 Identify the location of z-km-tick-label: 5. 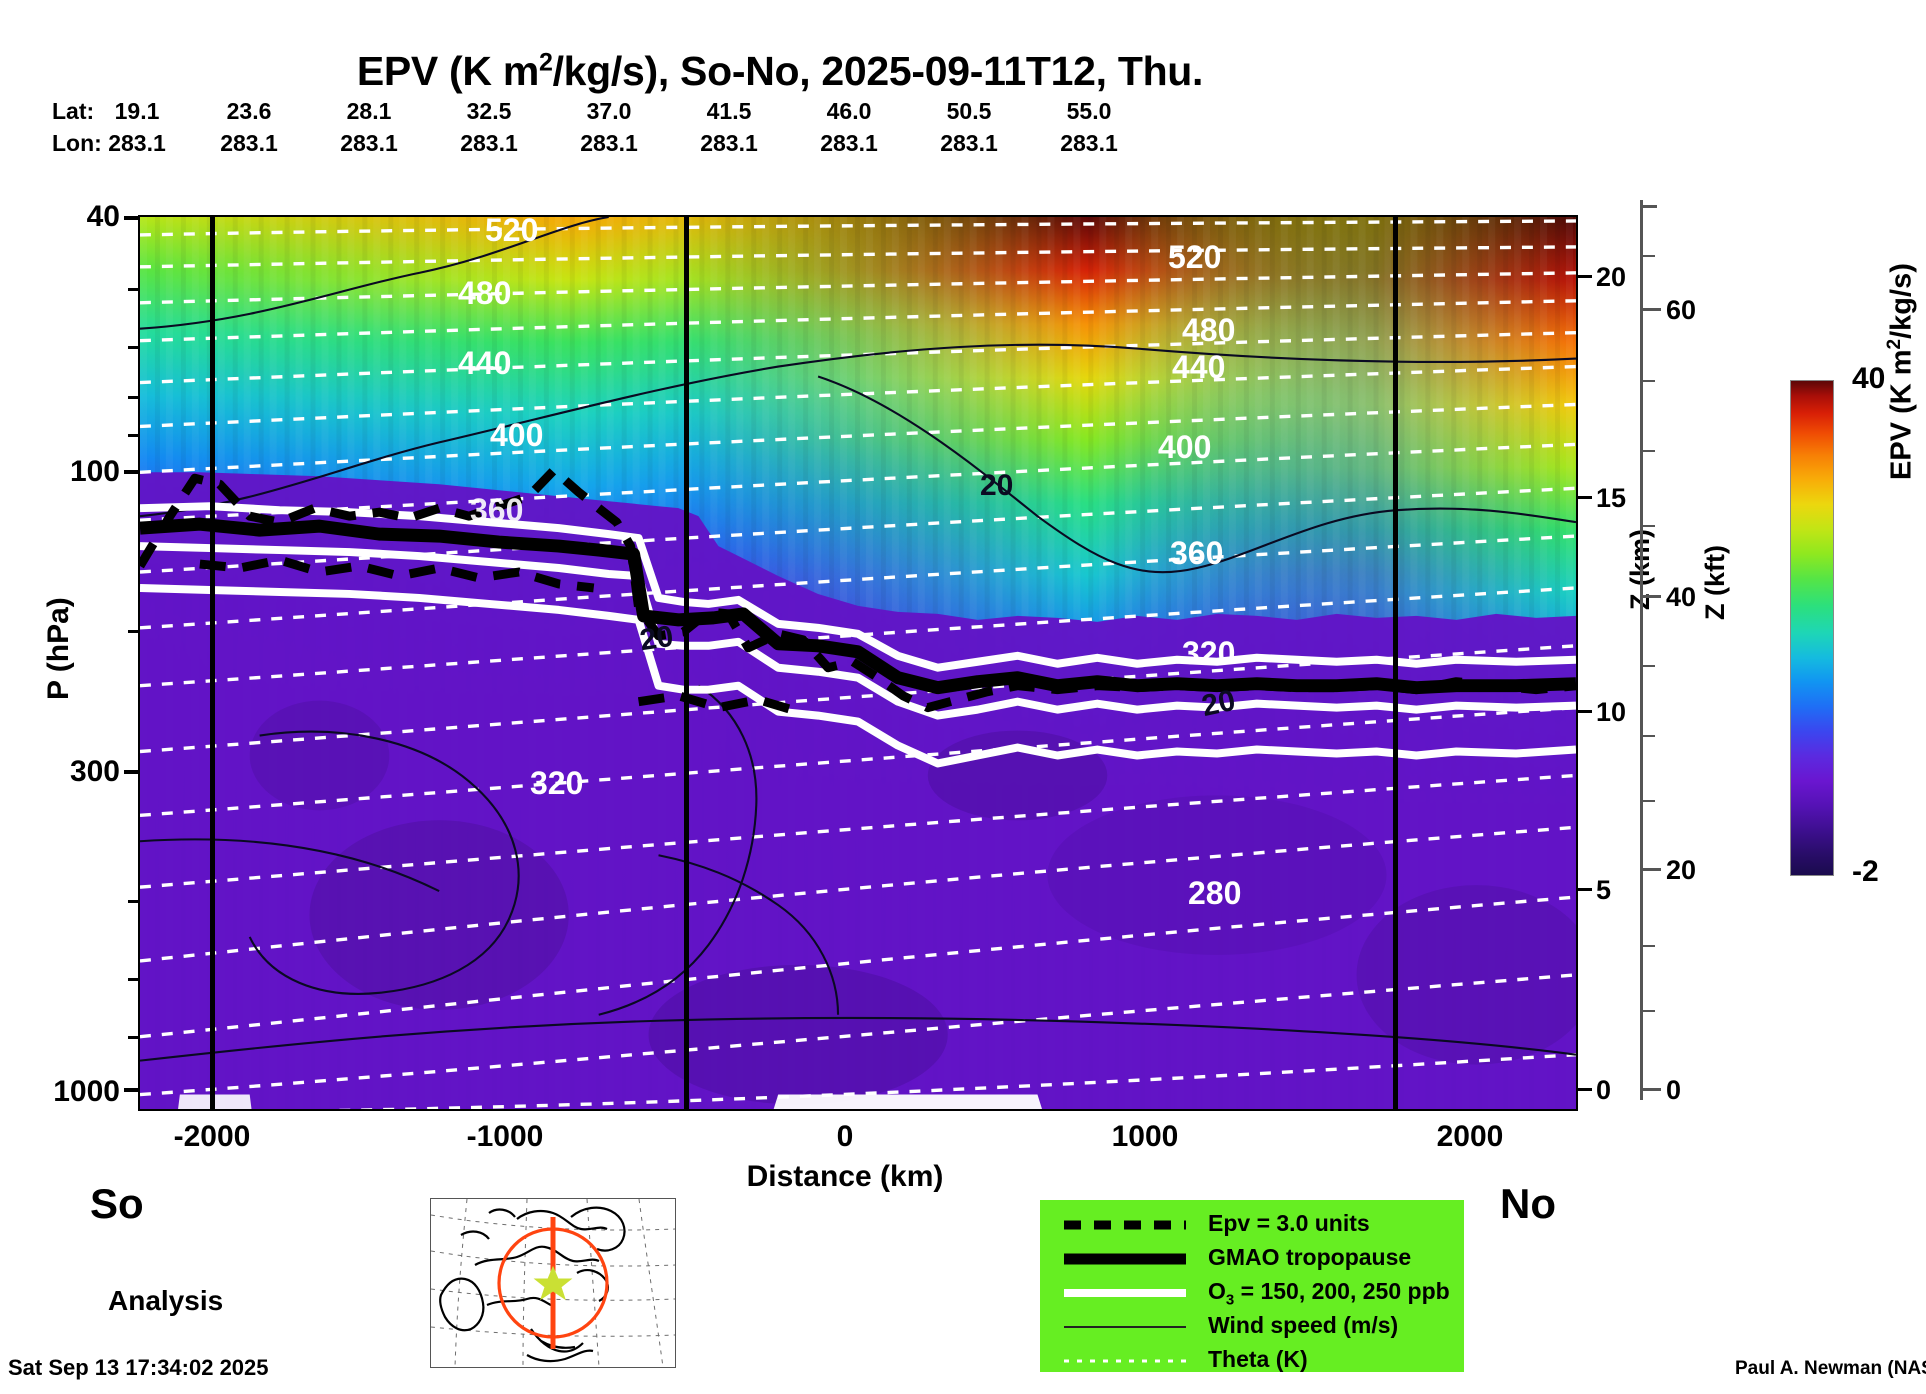
(1604, 890).